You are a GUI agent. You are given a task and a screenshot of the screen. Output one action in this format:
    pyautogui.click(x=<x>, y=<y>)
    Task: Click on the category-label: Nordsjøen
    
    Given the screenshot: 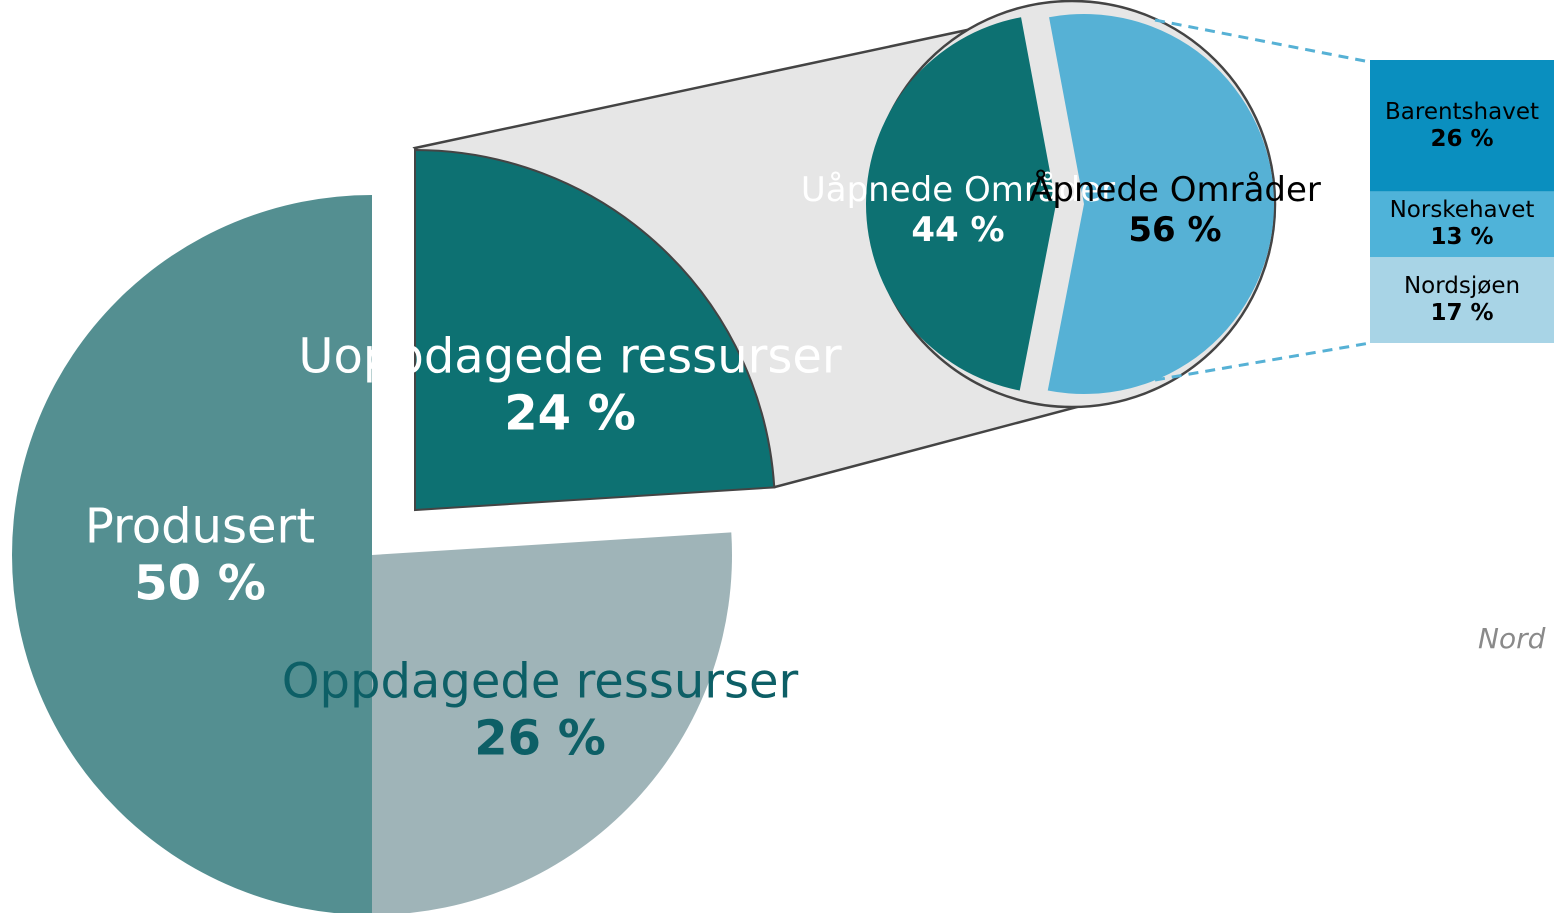 What is the action you would take?
    pyautogui.click(x=1462, y=285)
    